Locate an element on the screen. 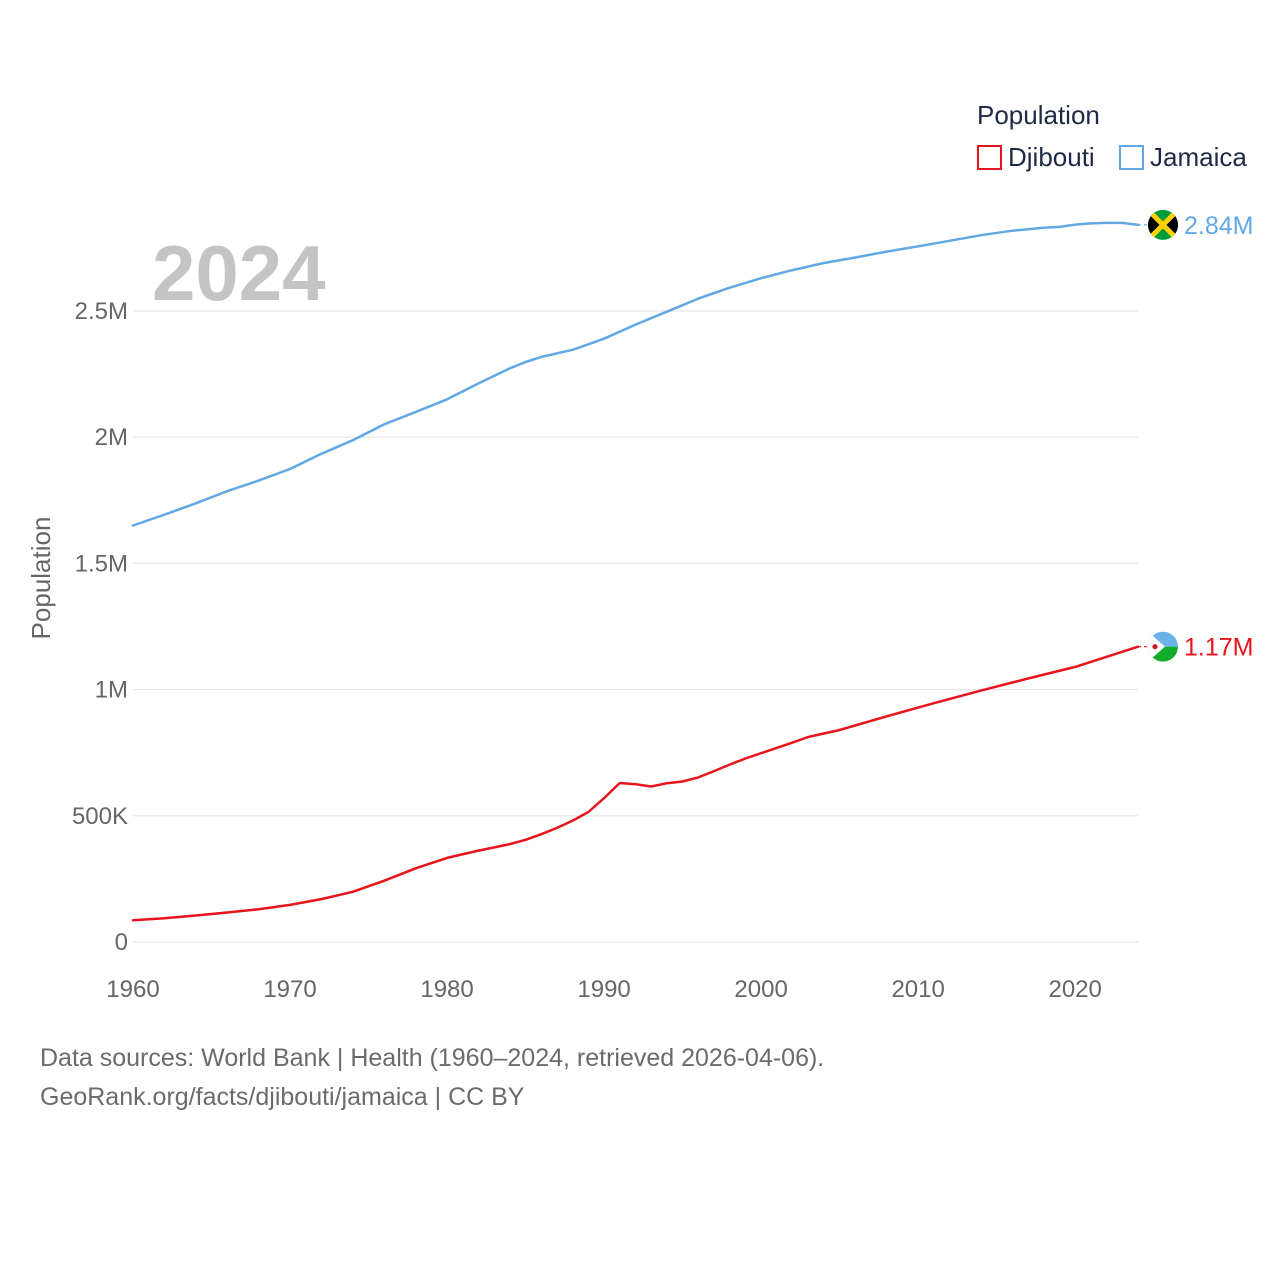  x-tick-label: 2000 is located at coordinates (760, 989).